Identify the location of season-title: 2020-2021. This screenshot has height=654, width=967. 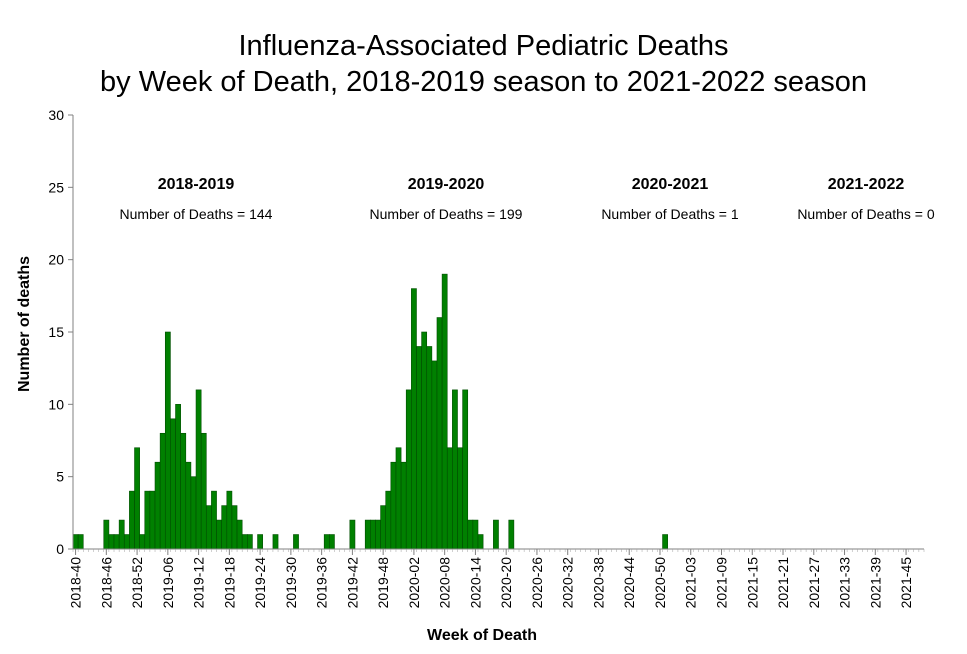
(670, 184).